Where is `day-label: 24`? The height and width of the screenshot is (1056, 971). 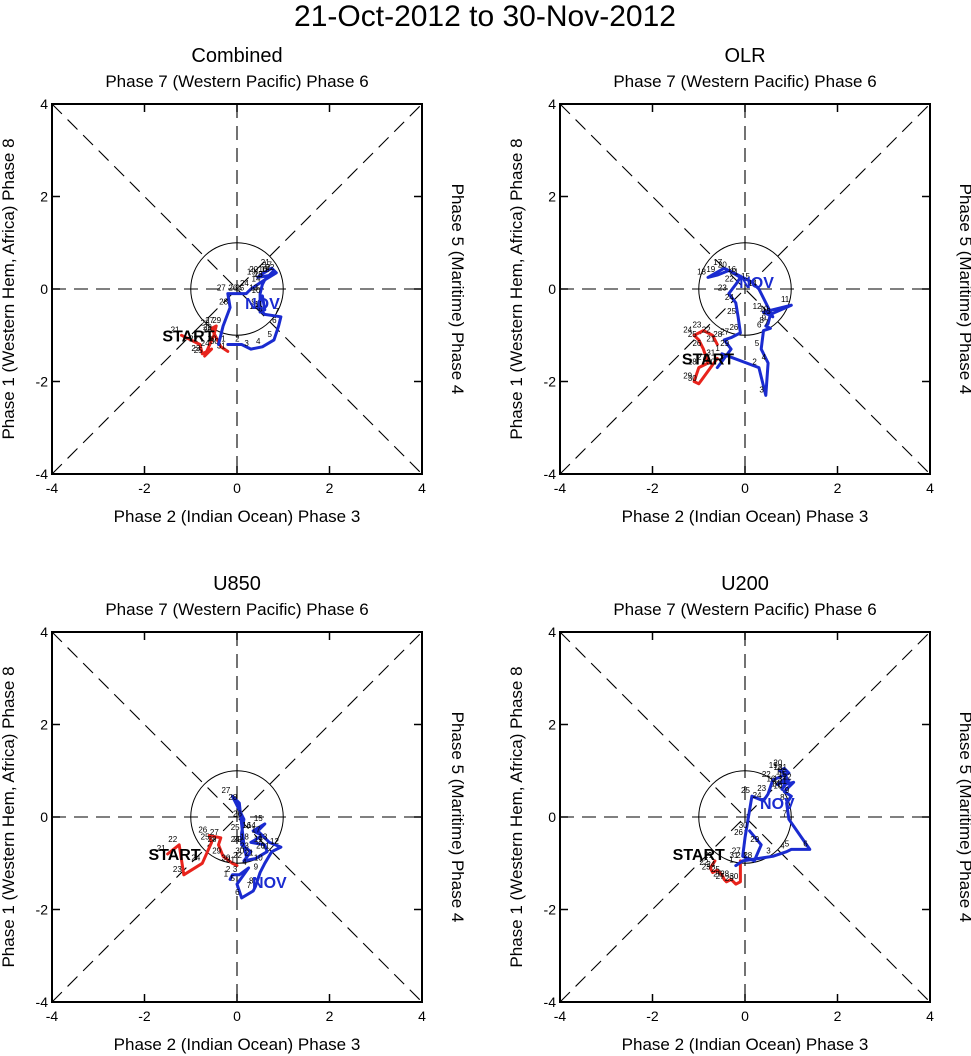
day-label: 24 is located at coordinates (710, 864).